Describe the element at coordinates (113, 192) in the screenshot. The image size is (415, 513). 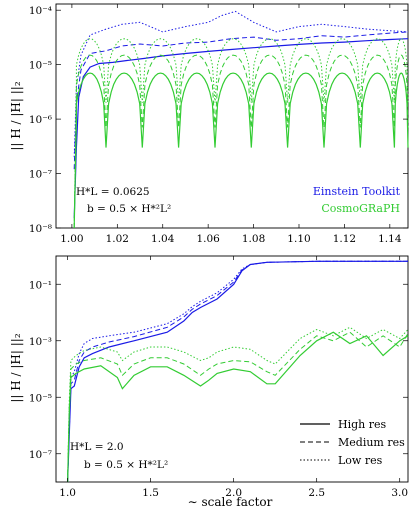
I see `top-annotation-hl: H*L = 0.0625` at that location.